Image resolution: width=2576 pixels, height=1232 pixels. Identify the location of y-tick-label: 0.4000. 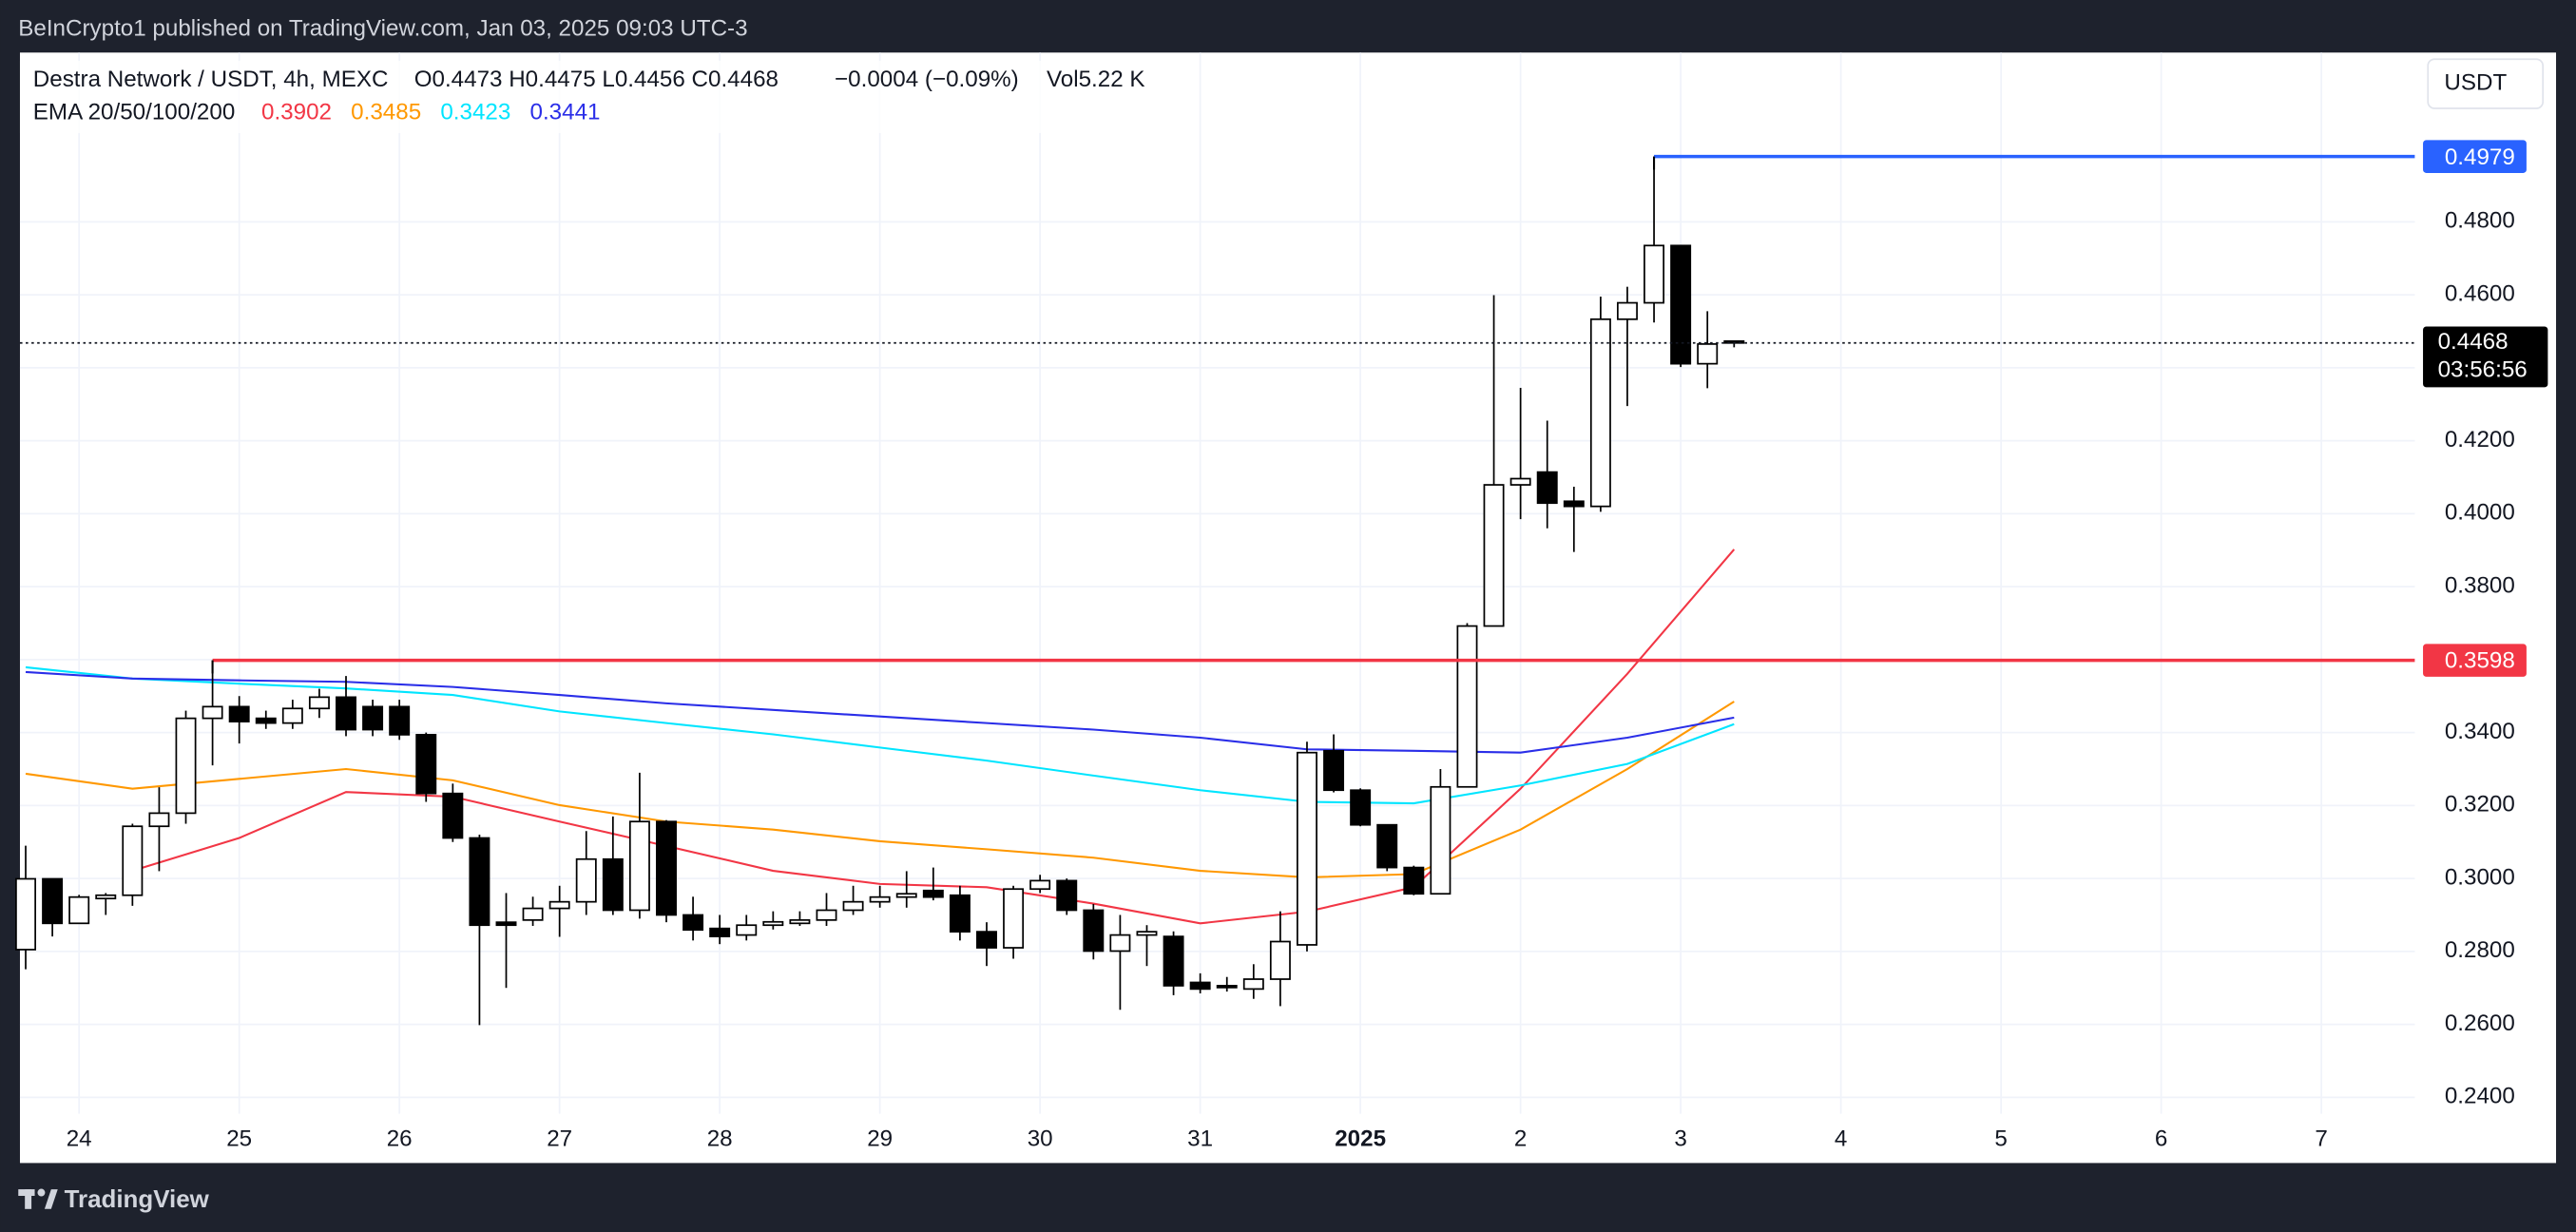
(2480, 513).